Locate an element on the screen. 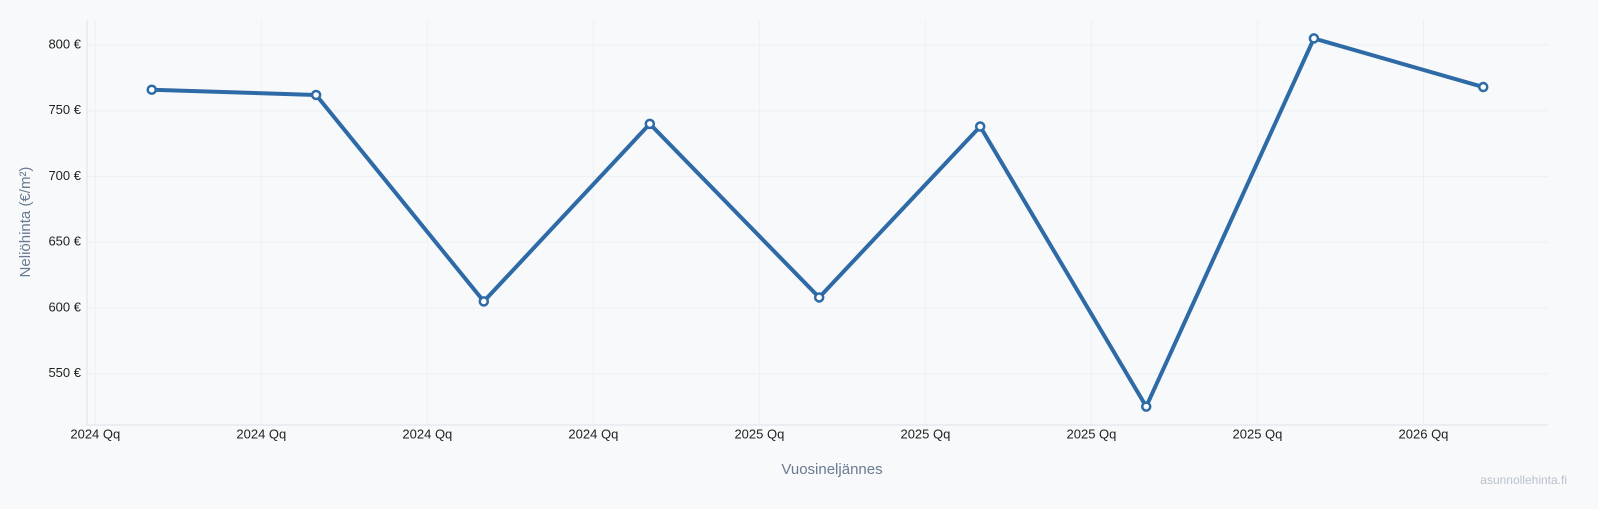  y-axis-title: Neliöhinta (€/m²) is located at coordinates (25, 222).